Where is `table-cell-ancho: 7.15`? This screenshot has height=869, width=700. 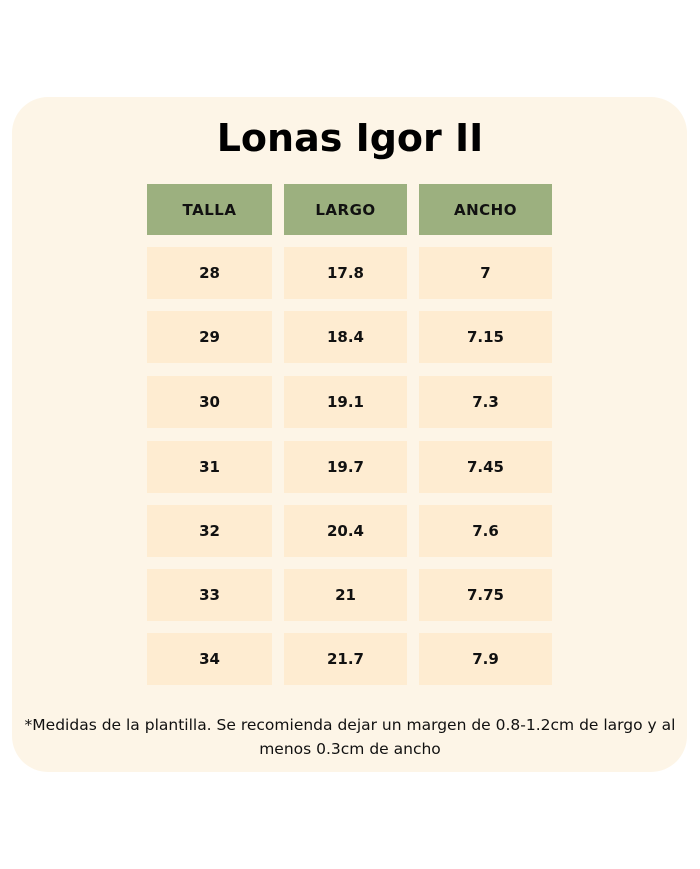
table-cell-ancho: 7.15 is located at coordinates (485, 337).